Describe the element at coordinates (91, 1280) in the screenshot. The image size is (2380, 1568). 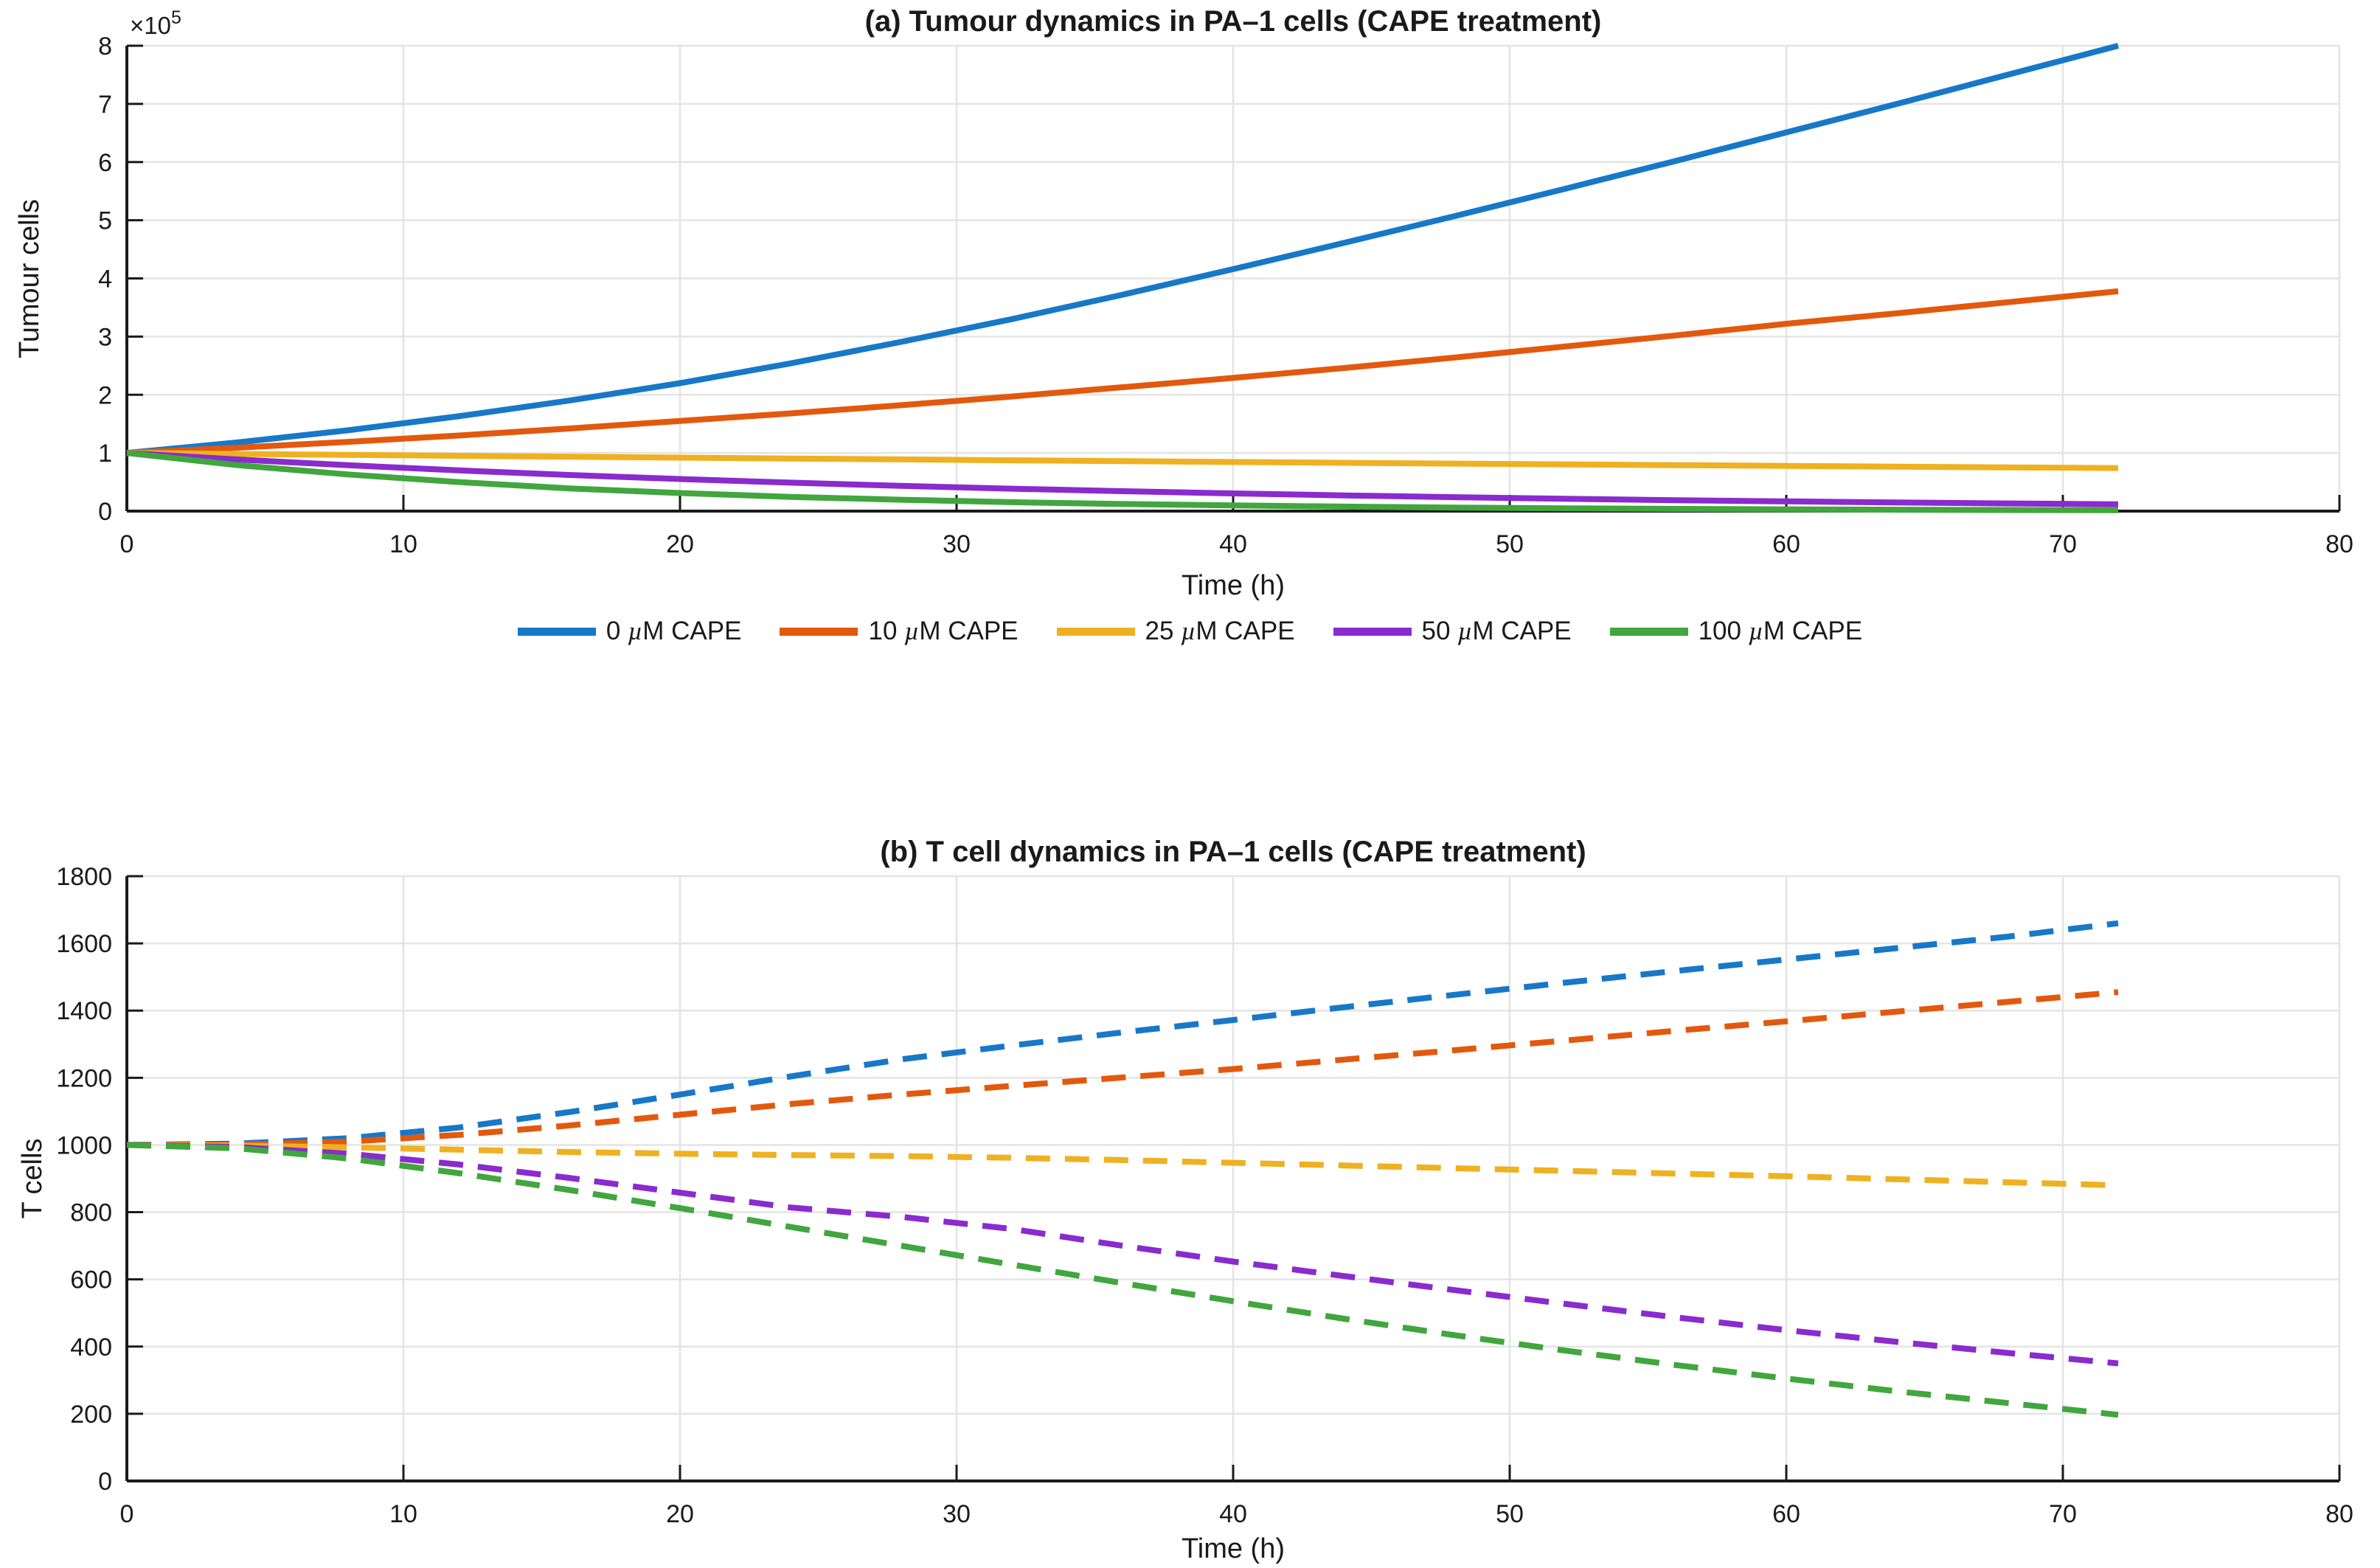
I see `y-tick-label: 600` at that location.